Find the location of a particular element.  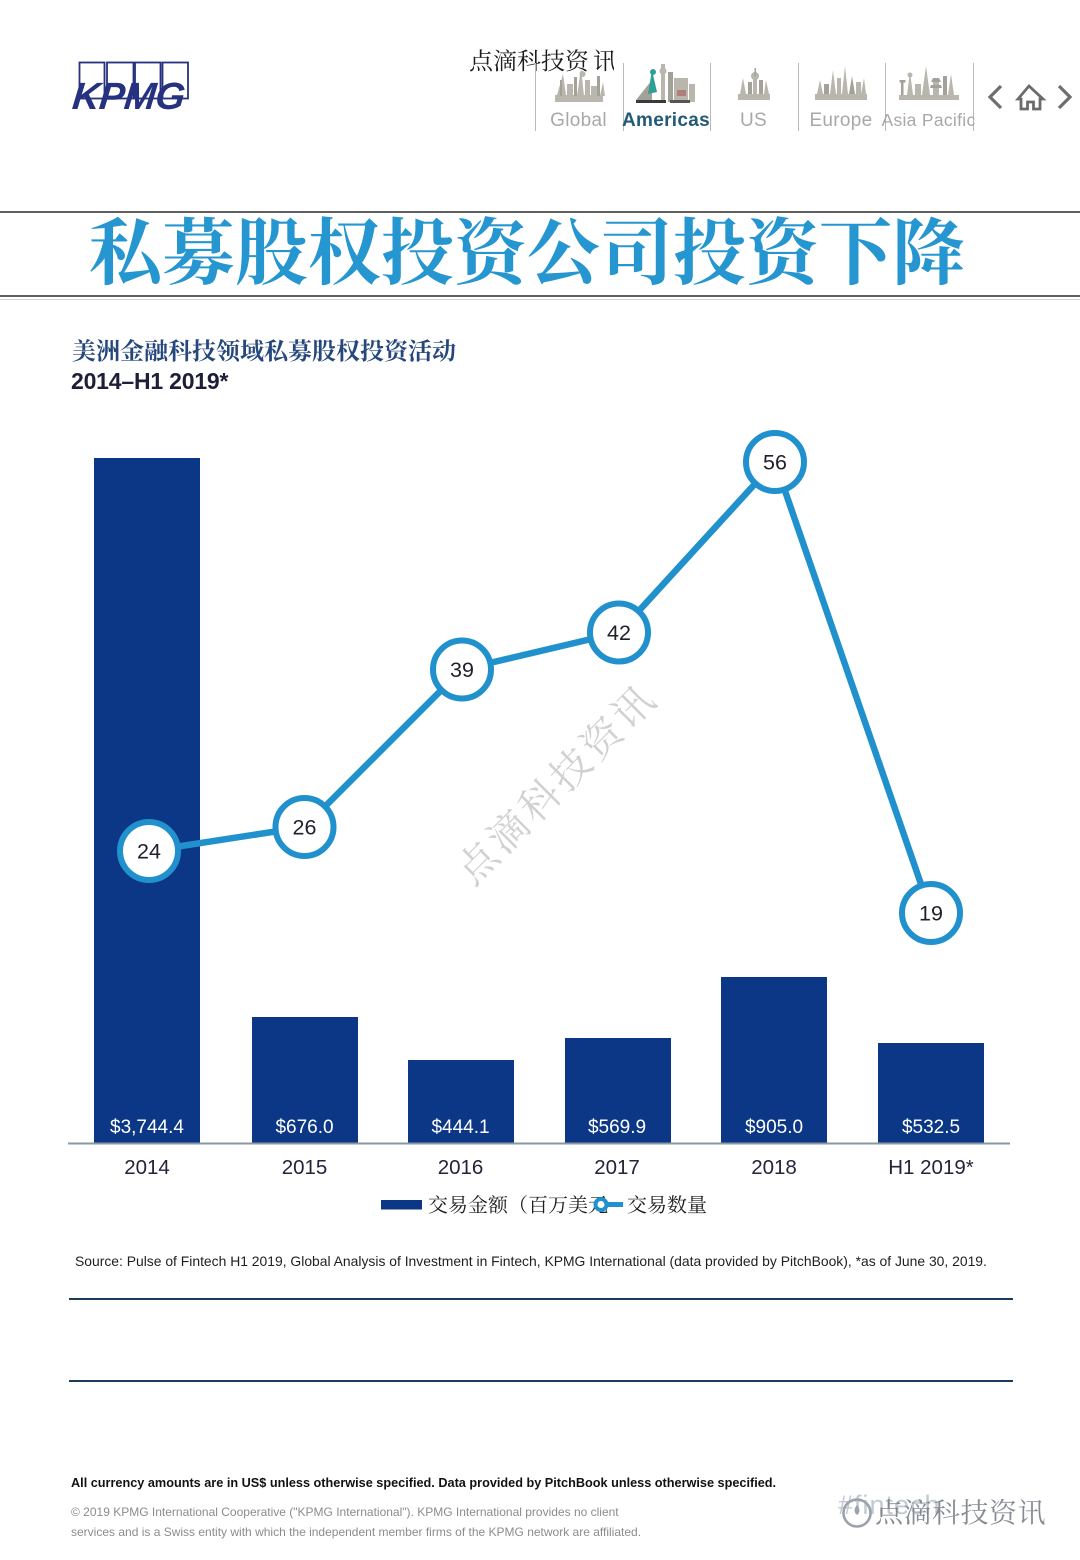

svg-text: $905.0 is located at coordinates (774, 1127).